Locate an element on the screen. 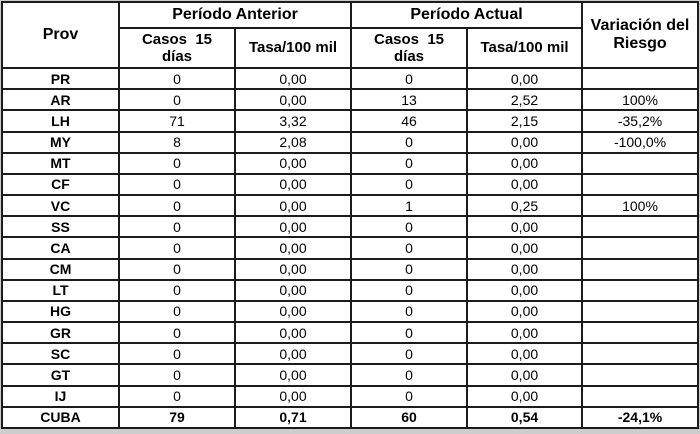 The image size is (700, 434). table-row: LH 71 3,32 46 2,15 -35,2% is located at coordinates (350, 121).